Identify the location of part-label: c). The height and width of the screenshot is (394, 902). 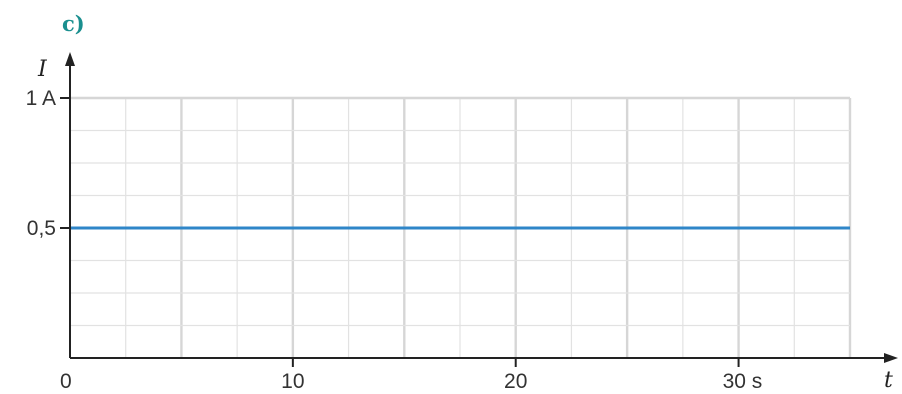
(73, 23).